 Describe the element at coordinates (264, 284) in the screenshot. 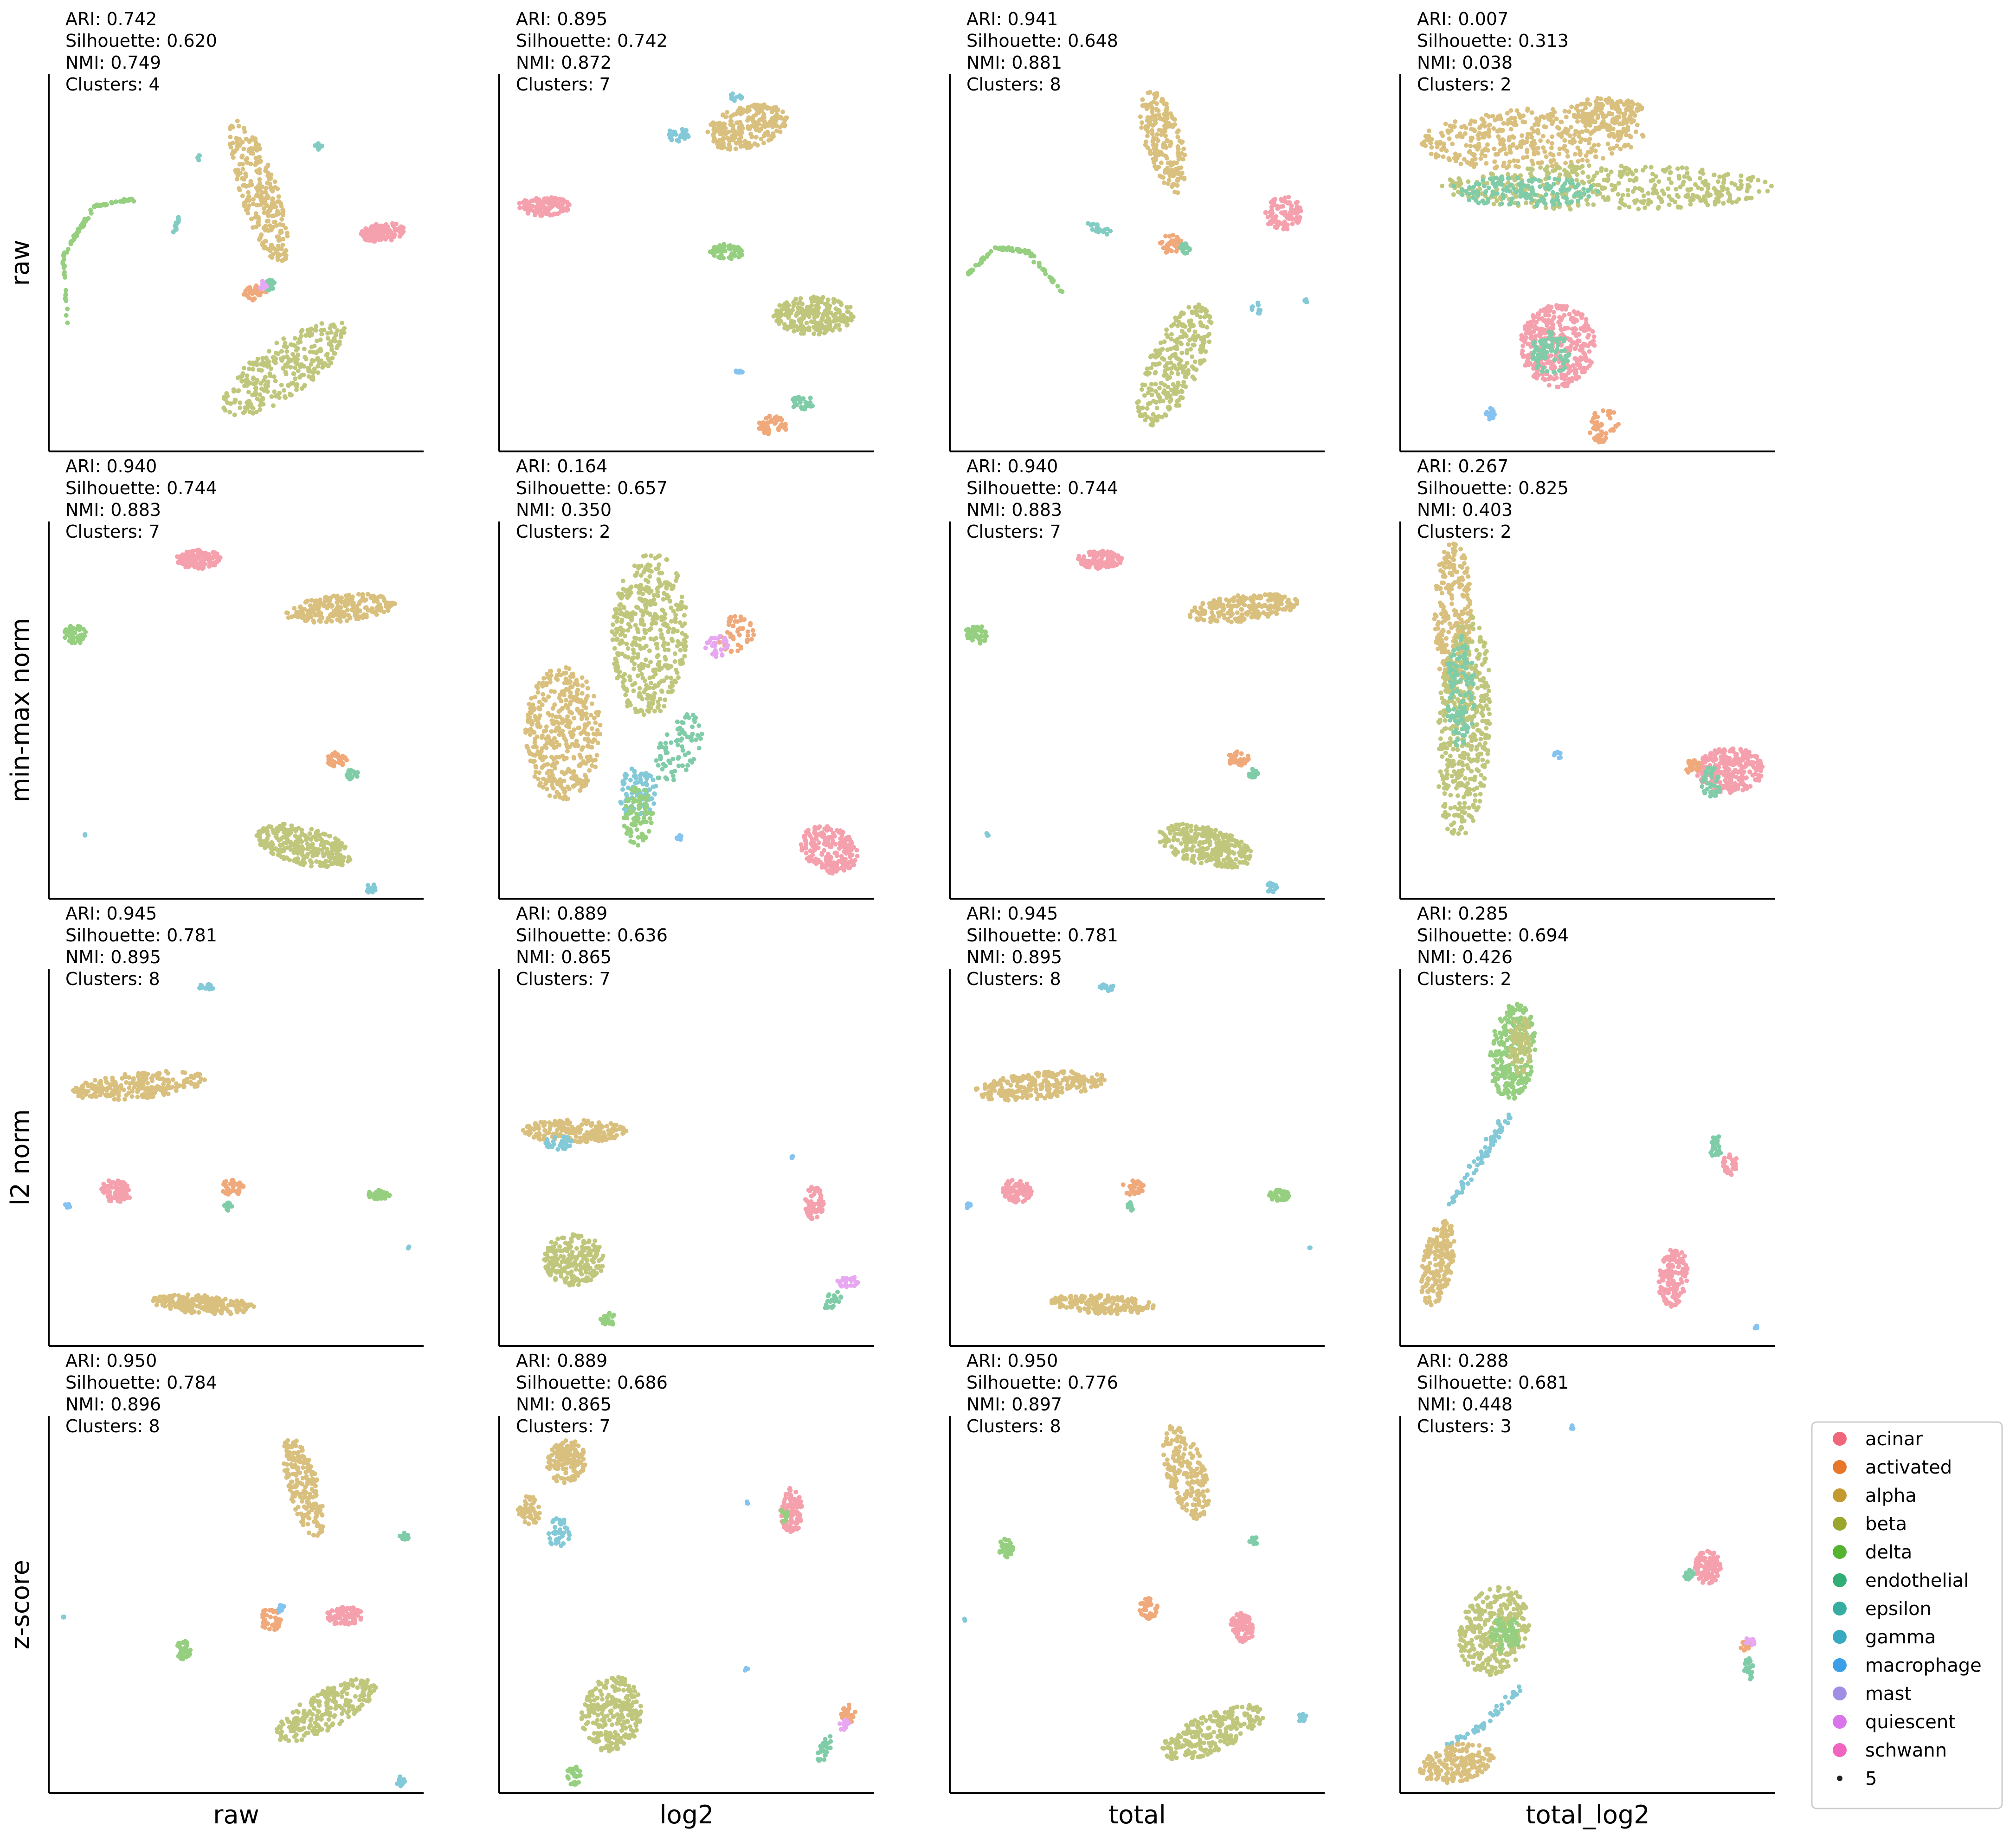

I see `point-quiescent` at that location.